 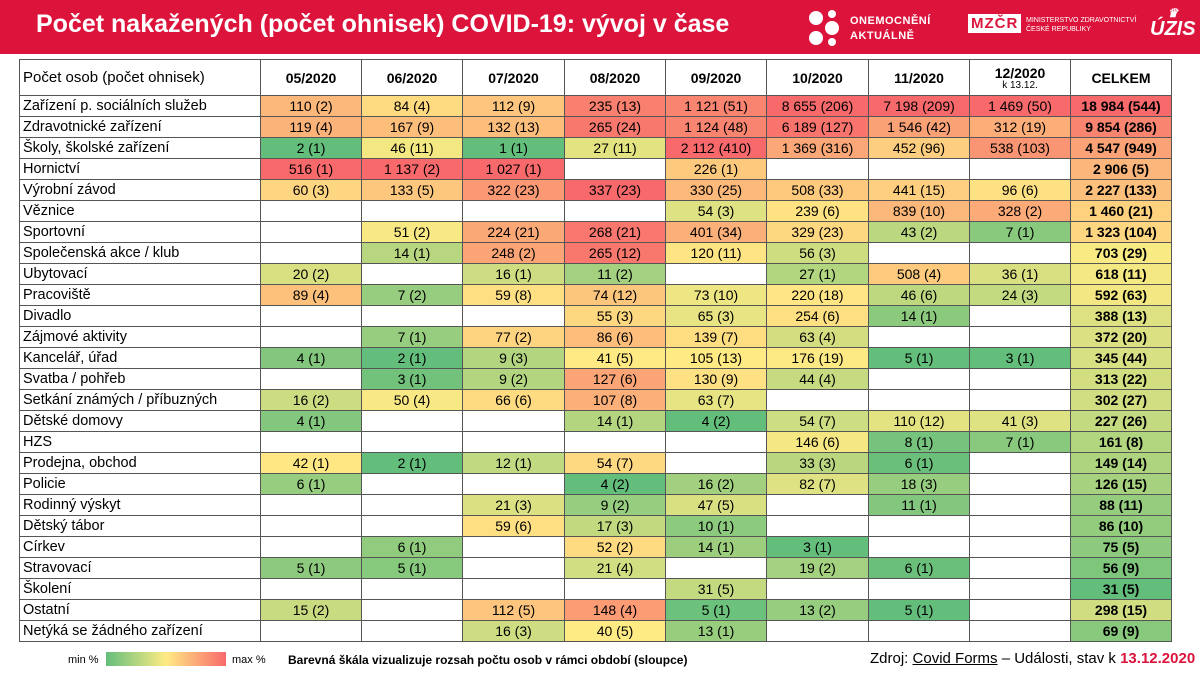 What do you see at coordinates (716, 127) in the screenshot?
I see `data-cell: 1 124 (48)` at bounding box center [716, 127].